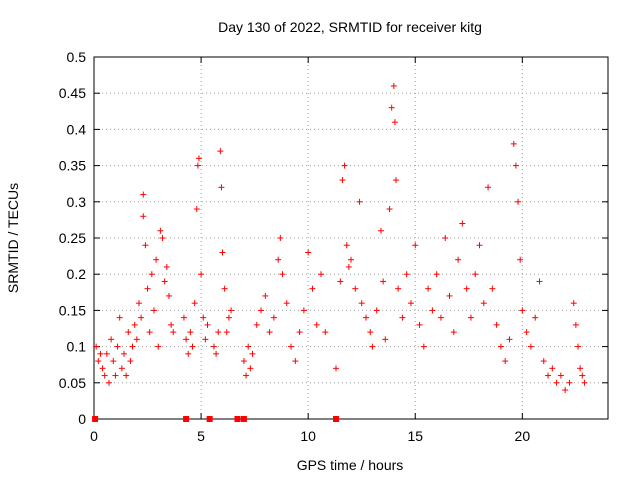  What do you see at coordinates (523, 436) in the screenshot?
I see `x-tick-label: 20` at bounding box center [523, 436].